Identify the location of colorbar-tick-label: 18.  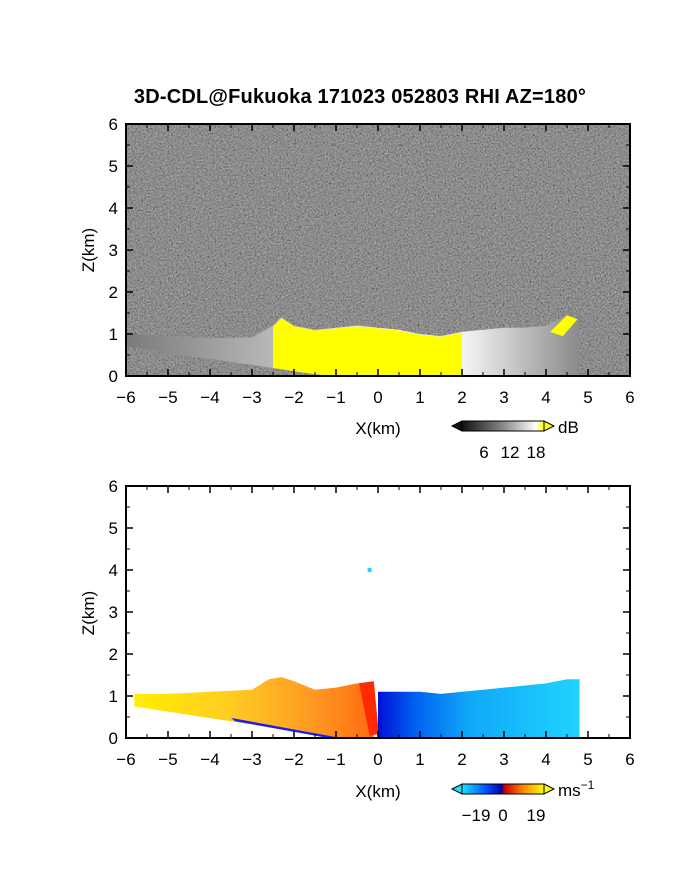
(536, 452).